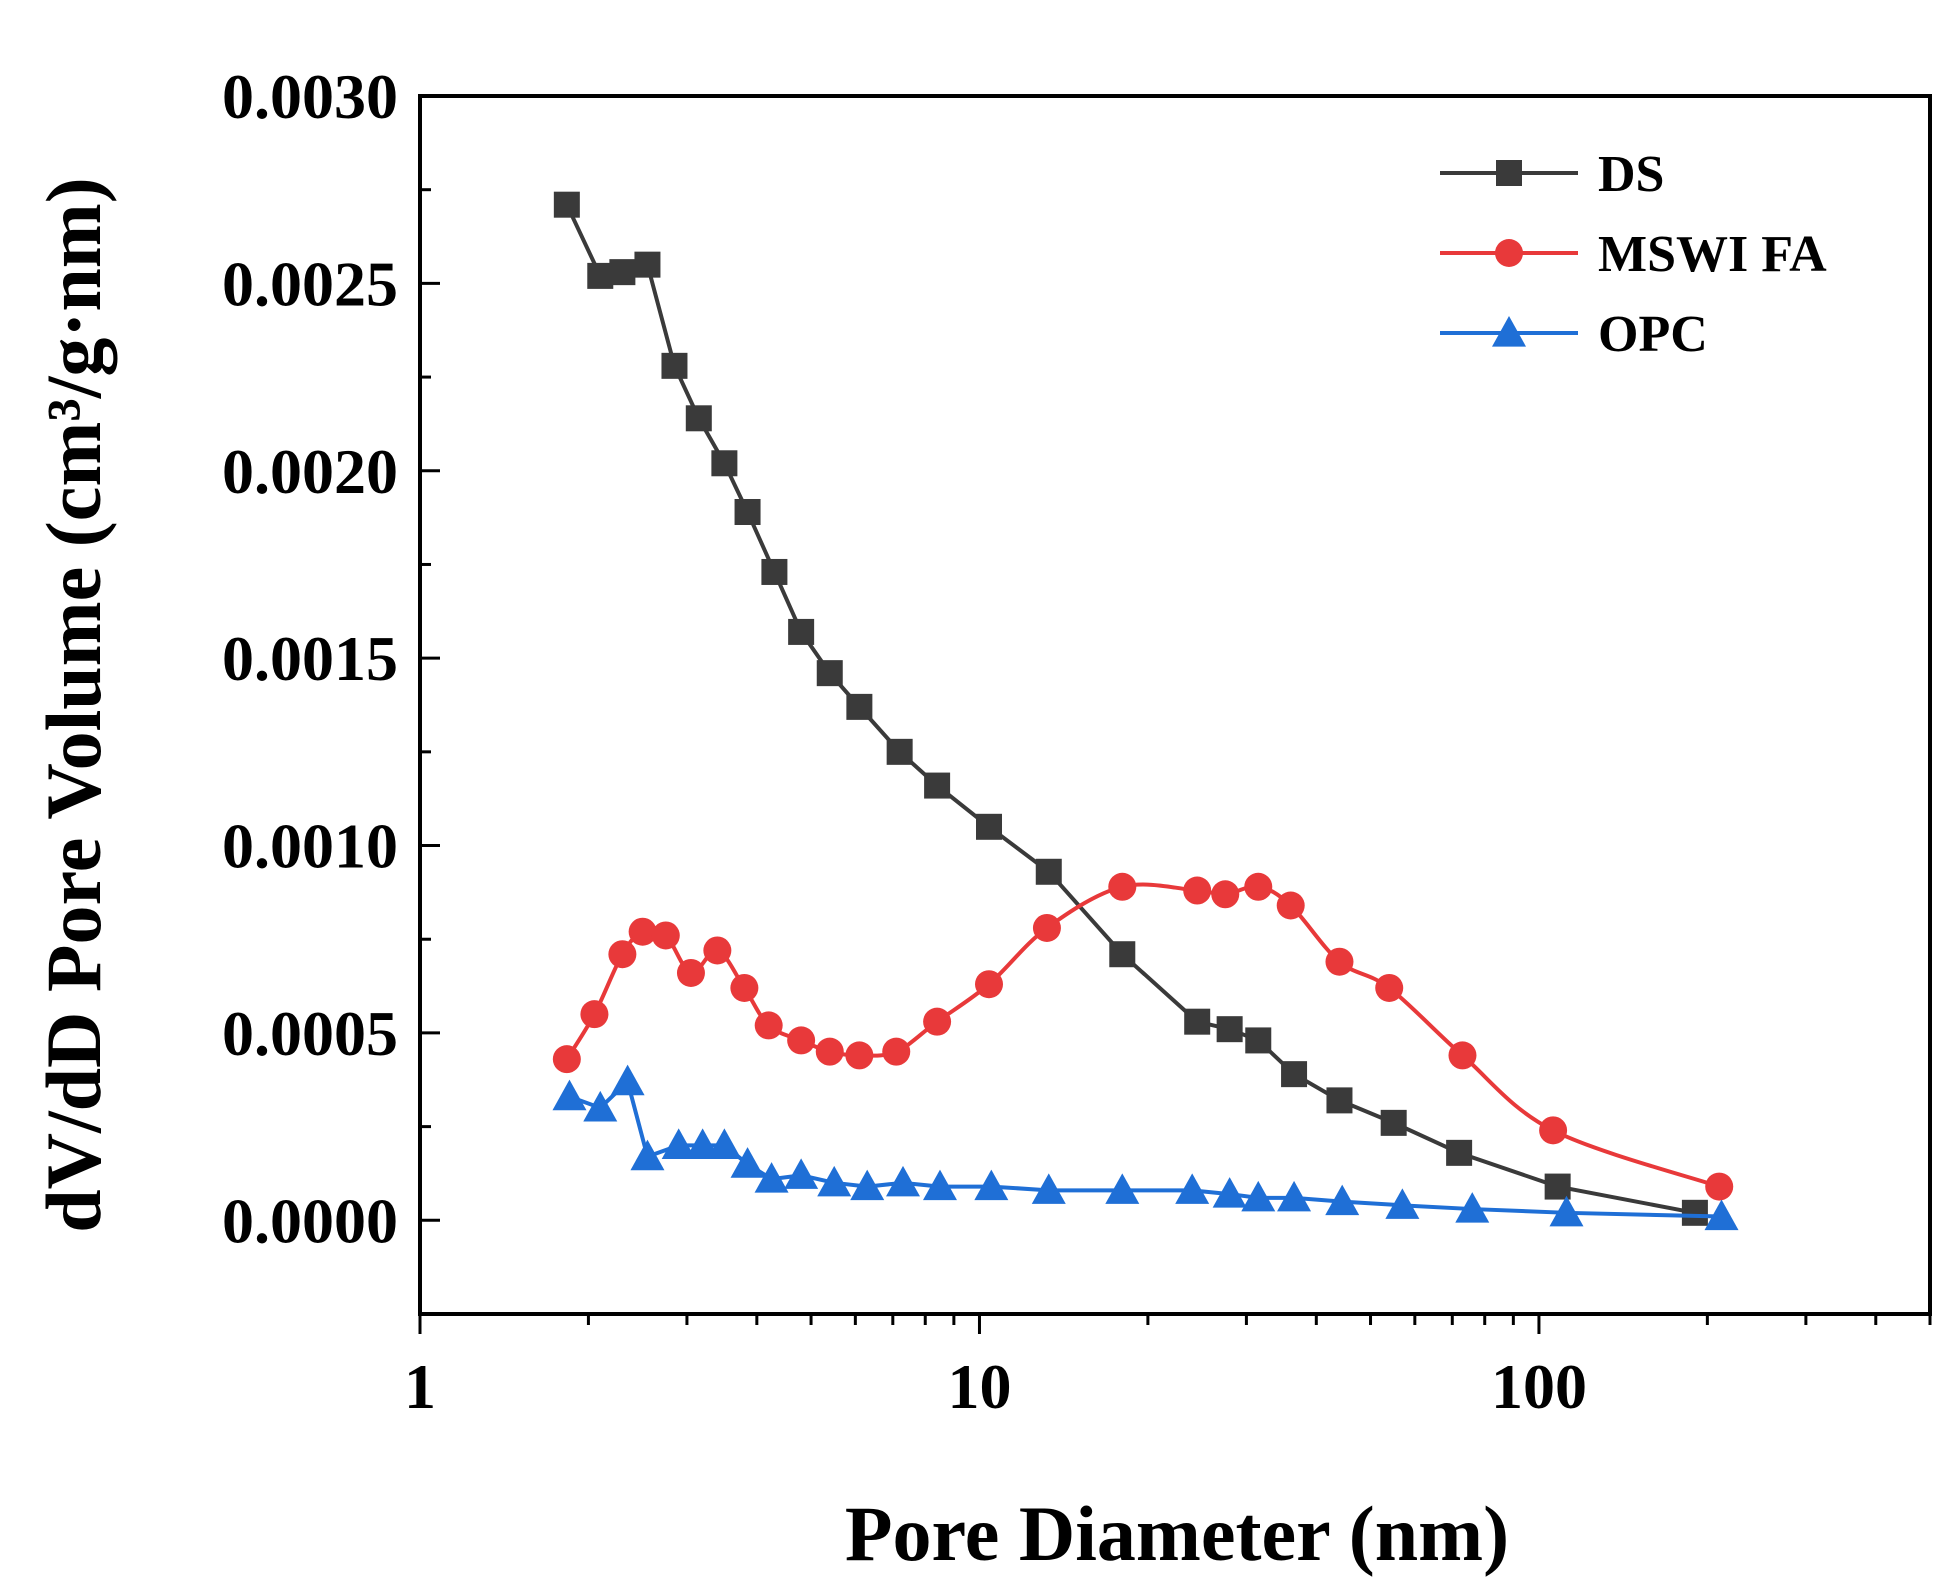 This screenshot has width=1951, height=1589. What do you see at coordinates (1631, 174) in the screenshot?
I see `legend-label: DS` at bounding box center [1631, 174].